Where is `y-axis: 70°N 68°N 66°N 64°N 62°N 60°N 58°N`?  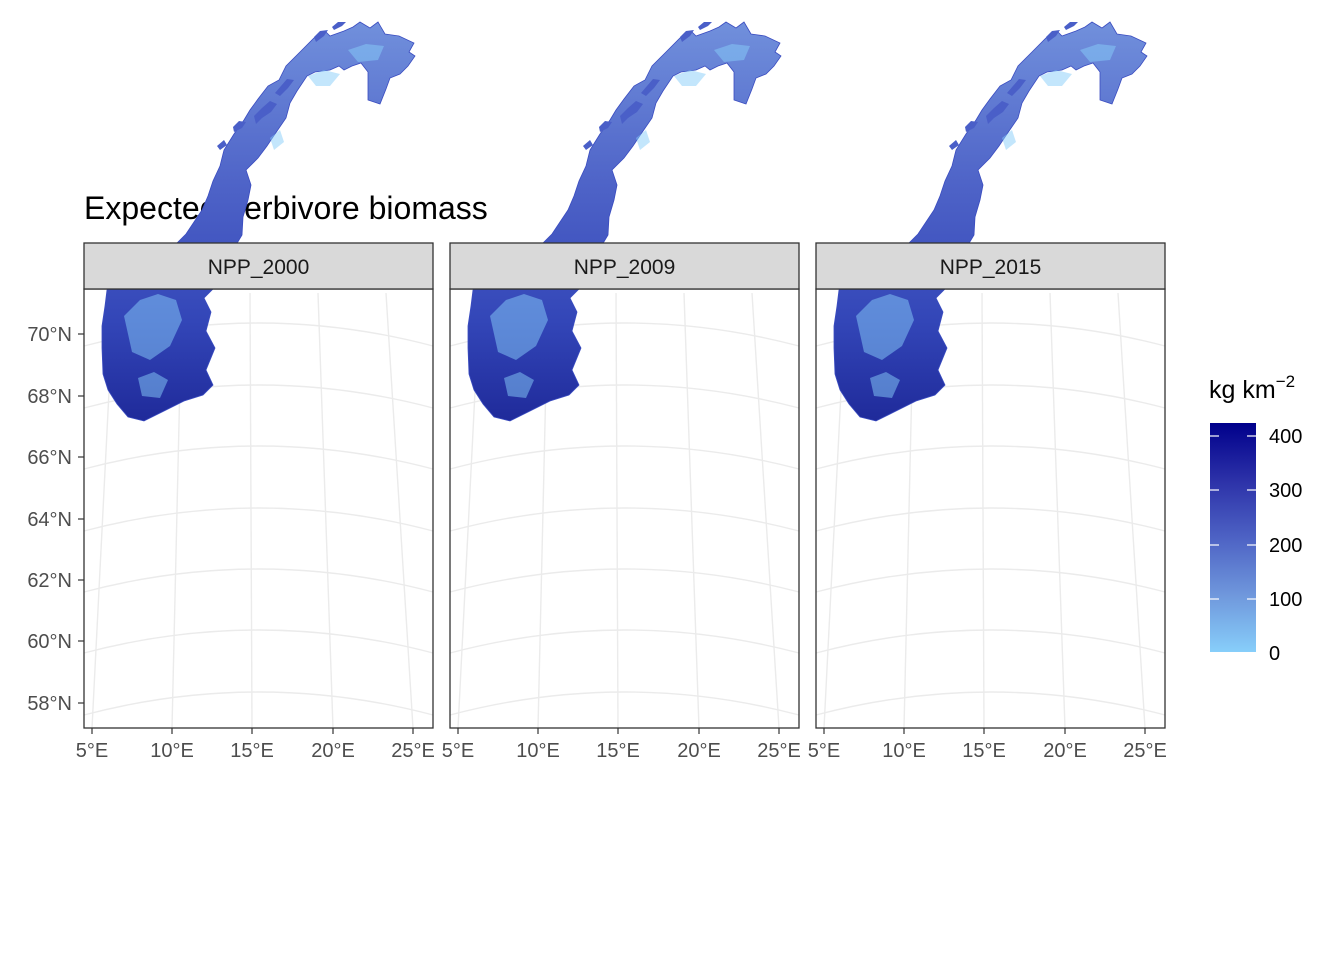
y-axis: 70°N 68°N 66°N 64°N 62°N 60°N 58°N is located at coordinates (55, 519).